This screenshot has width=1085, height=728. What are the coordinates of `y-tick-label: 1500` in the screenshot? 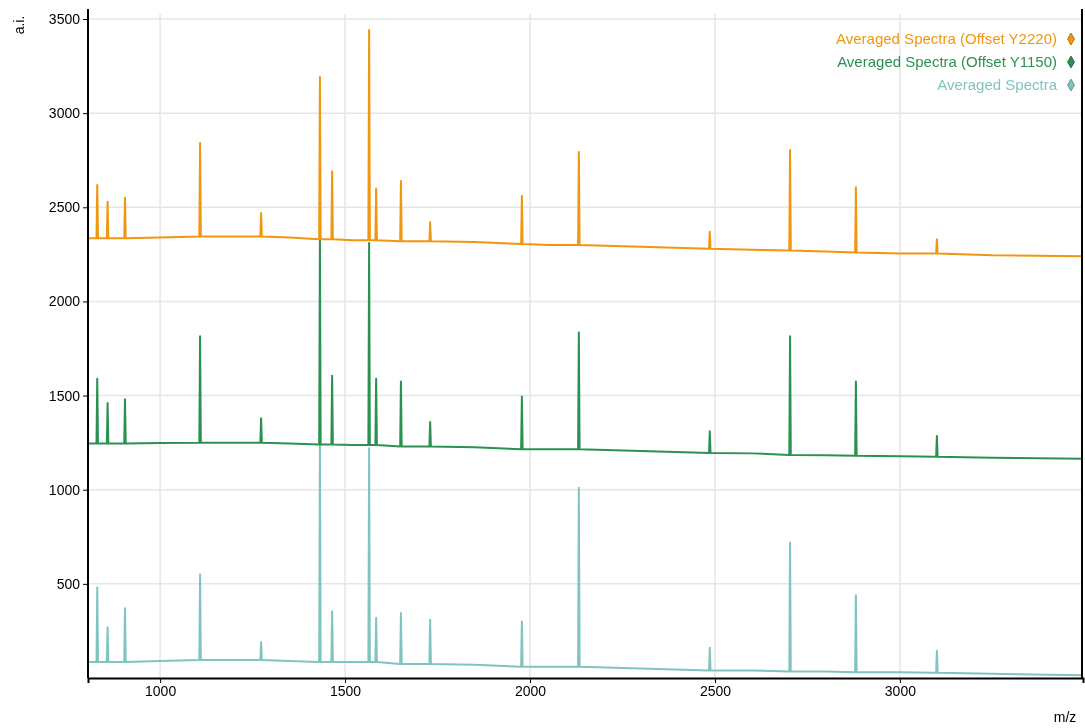 It's located at (64, 395).